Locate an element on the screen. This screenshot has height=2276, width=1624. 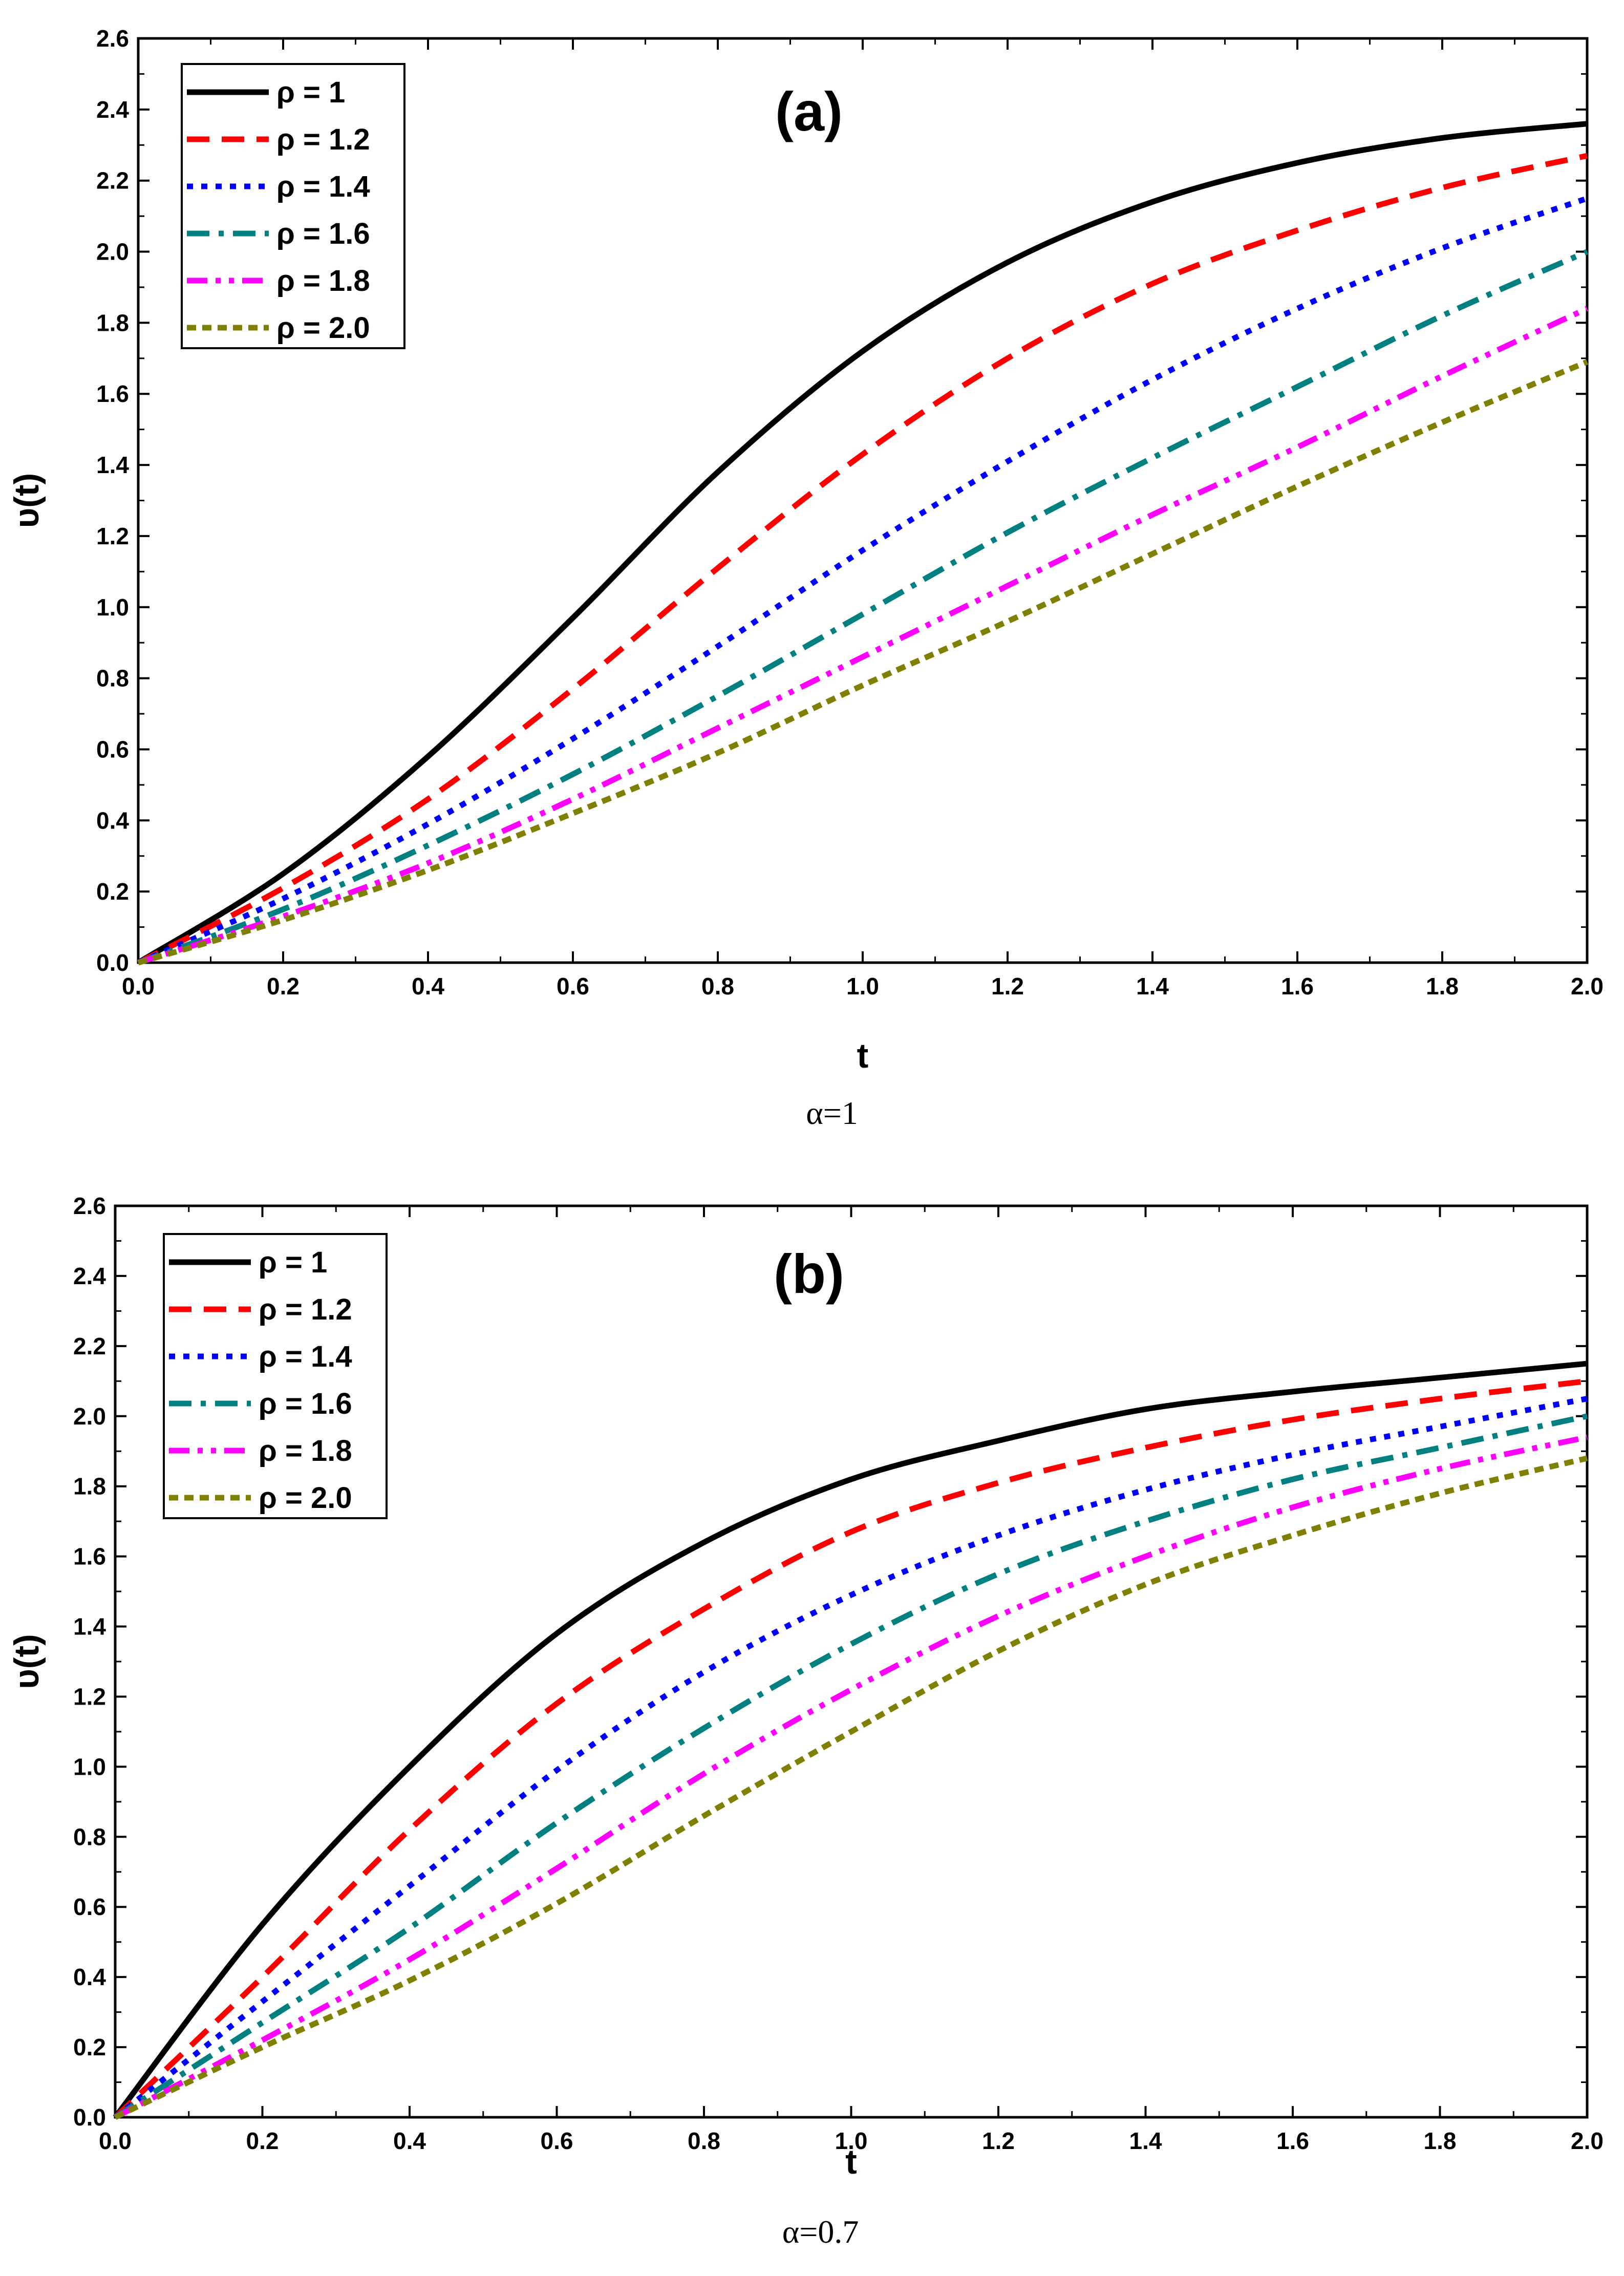
caption: α=1 is located at coordinates (832, 1113).